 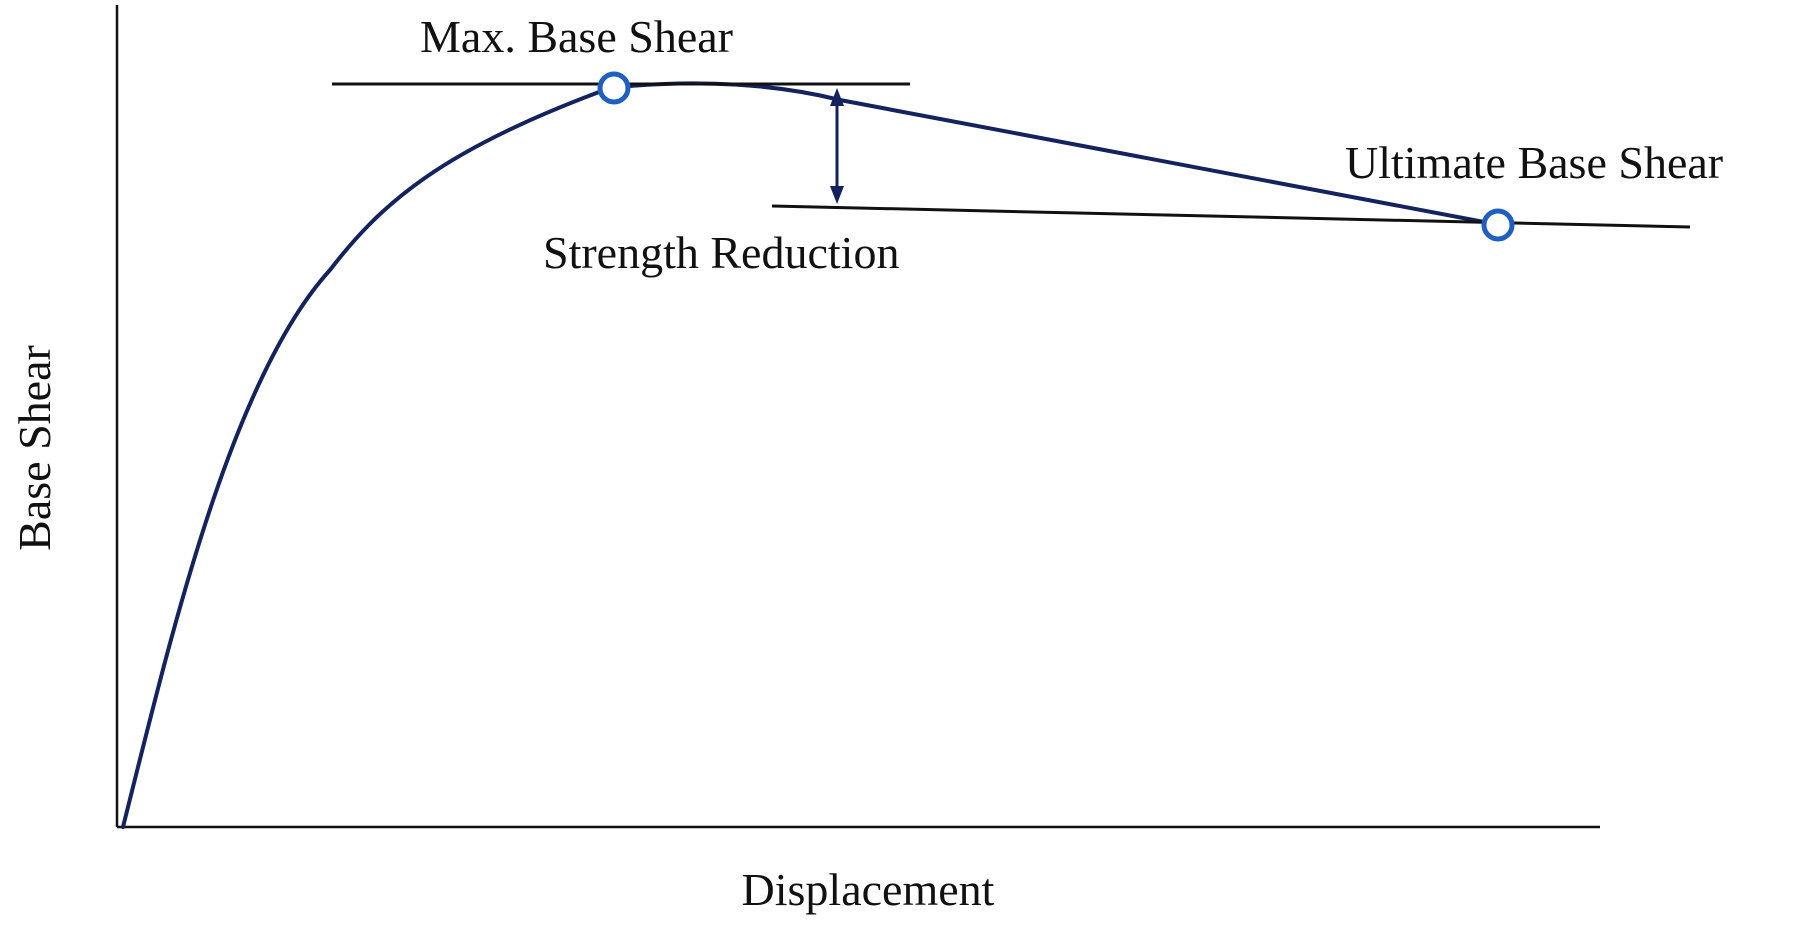 What do you see at coordinates (1498, 225) in the screenshot?
I see `ultimate-base-shear-marker` at bounding box center [1498, 225].